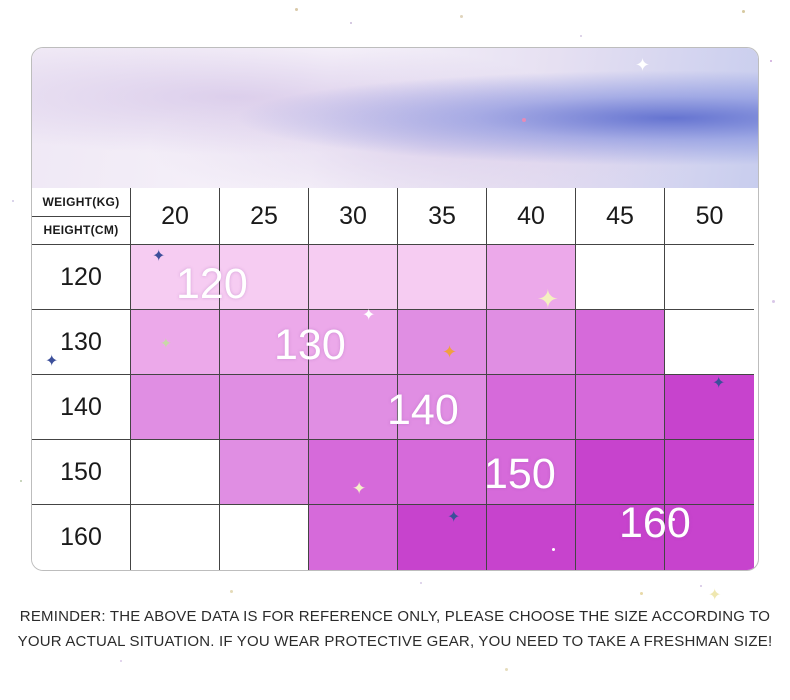 The height and width of the screenshot is (700, 790). What do you see at coordinates (81, 202) in the screenshot?
I see `weight-header-label: WEIGHT(KG)` at bounding box center [81, 202].